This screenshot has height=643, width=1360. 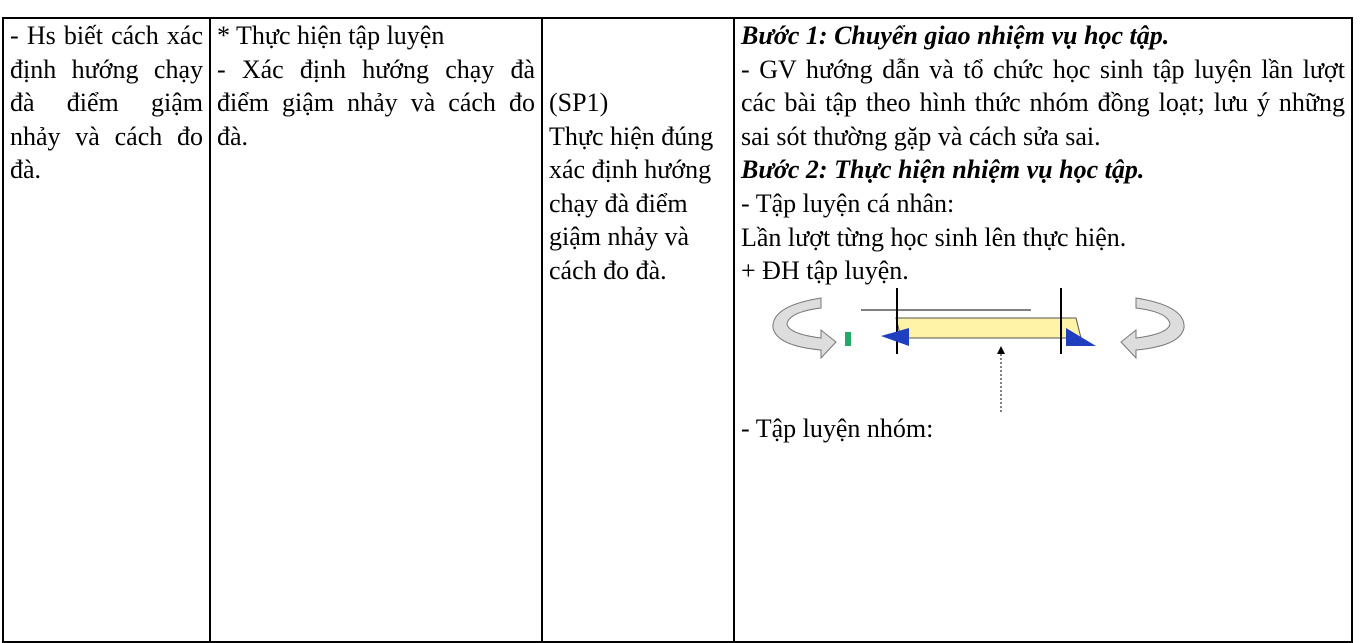 What do you see at coordinates (943, 170) in the screenshot?
I see `step-title: Bước 2: Thực hiện nhiệm vụ học tập.` at bounding box center [943, 170].